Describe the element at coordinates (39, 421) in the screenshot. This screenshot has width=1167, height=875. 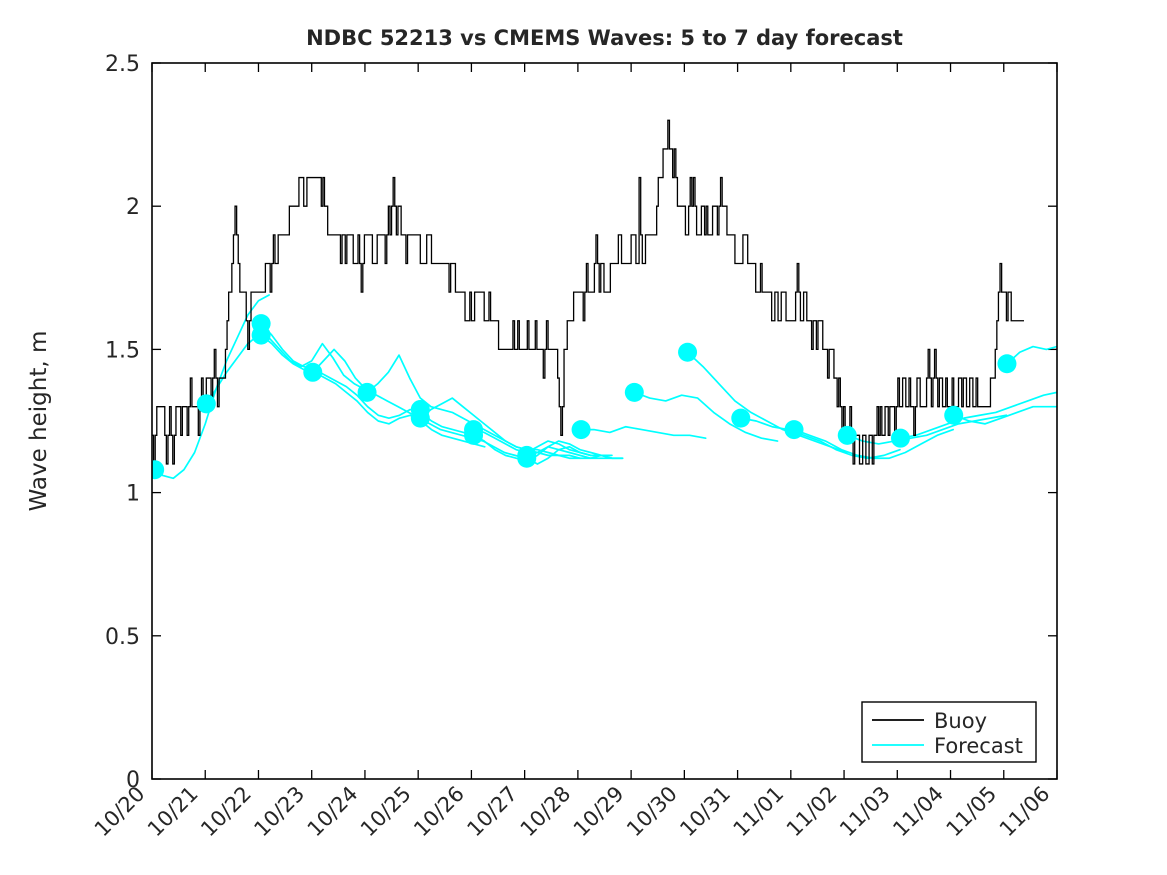
I see `y-axis-label: Wave height, m` at that location.